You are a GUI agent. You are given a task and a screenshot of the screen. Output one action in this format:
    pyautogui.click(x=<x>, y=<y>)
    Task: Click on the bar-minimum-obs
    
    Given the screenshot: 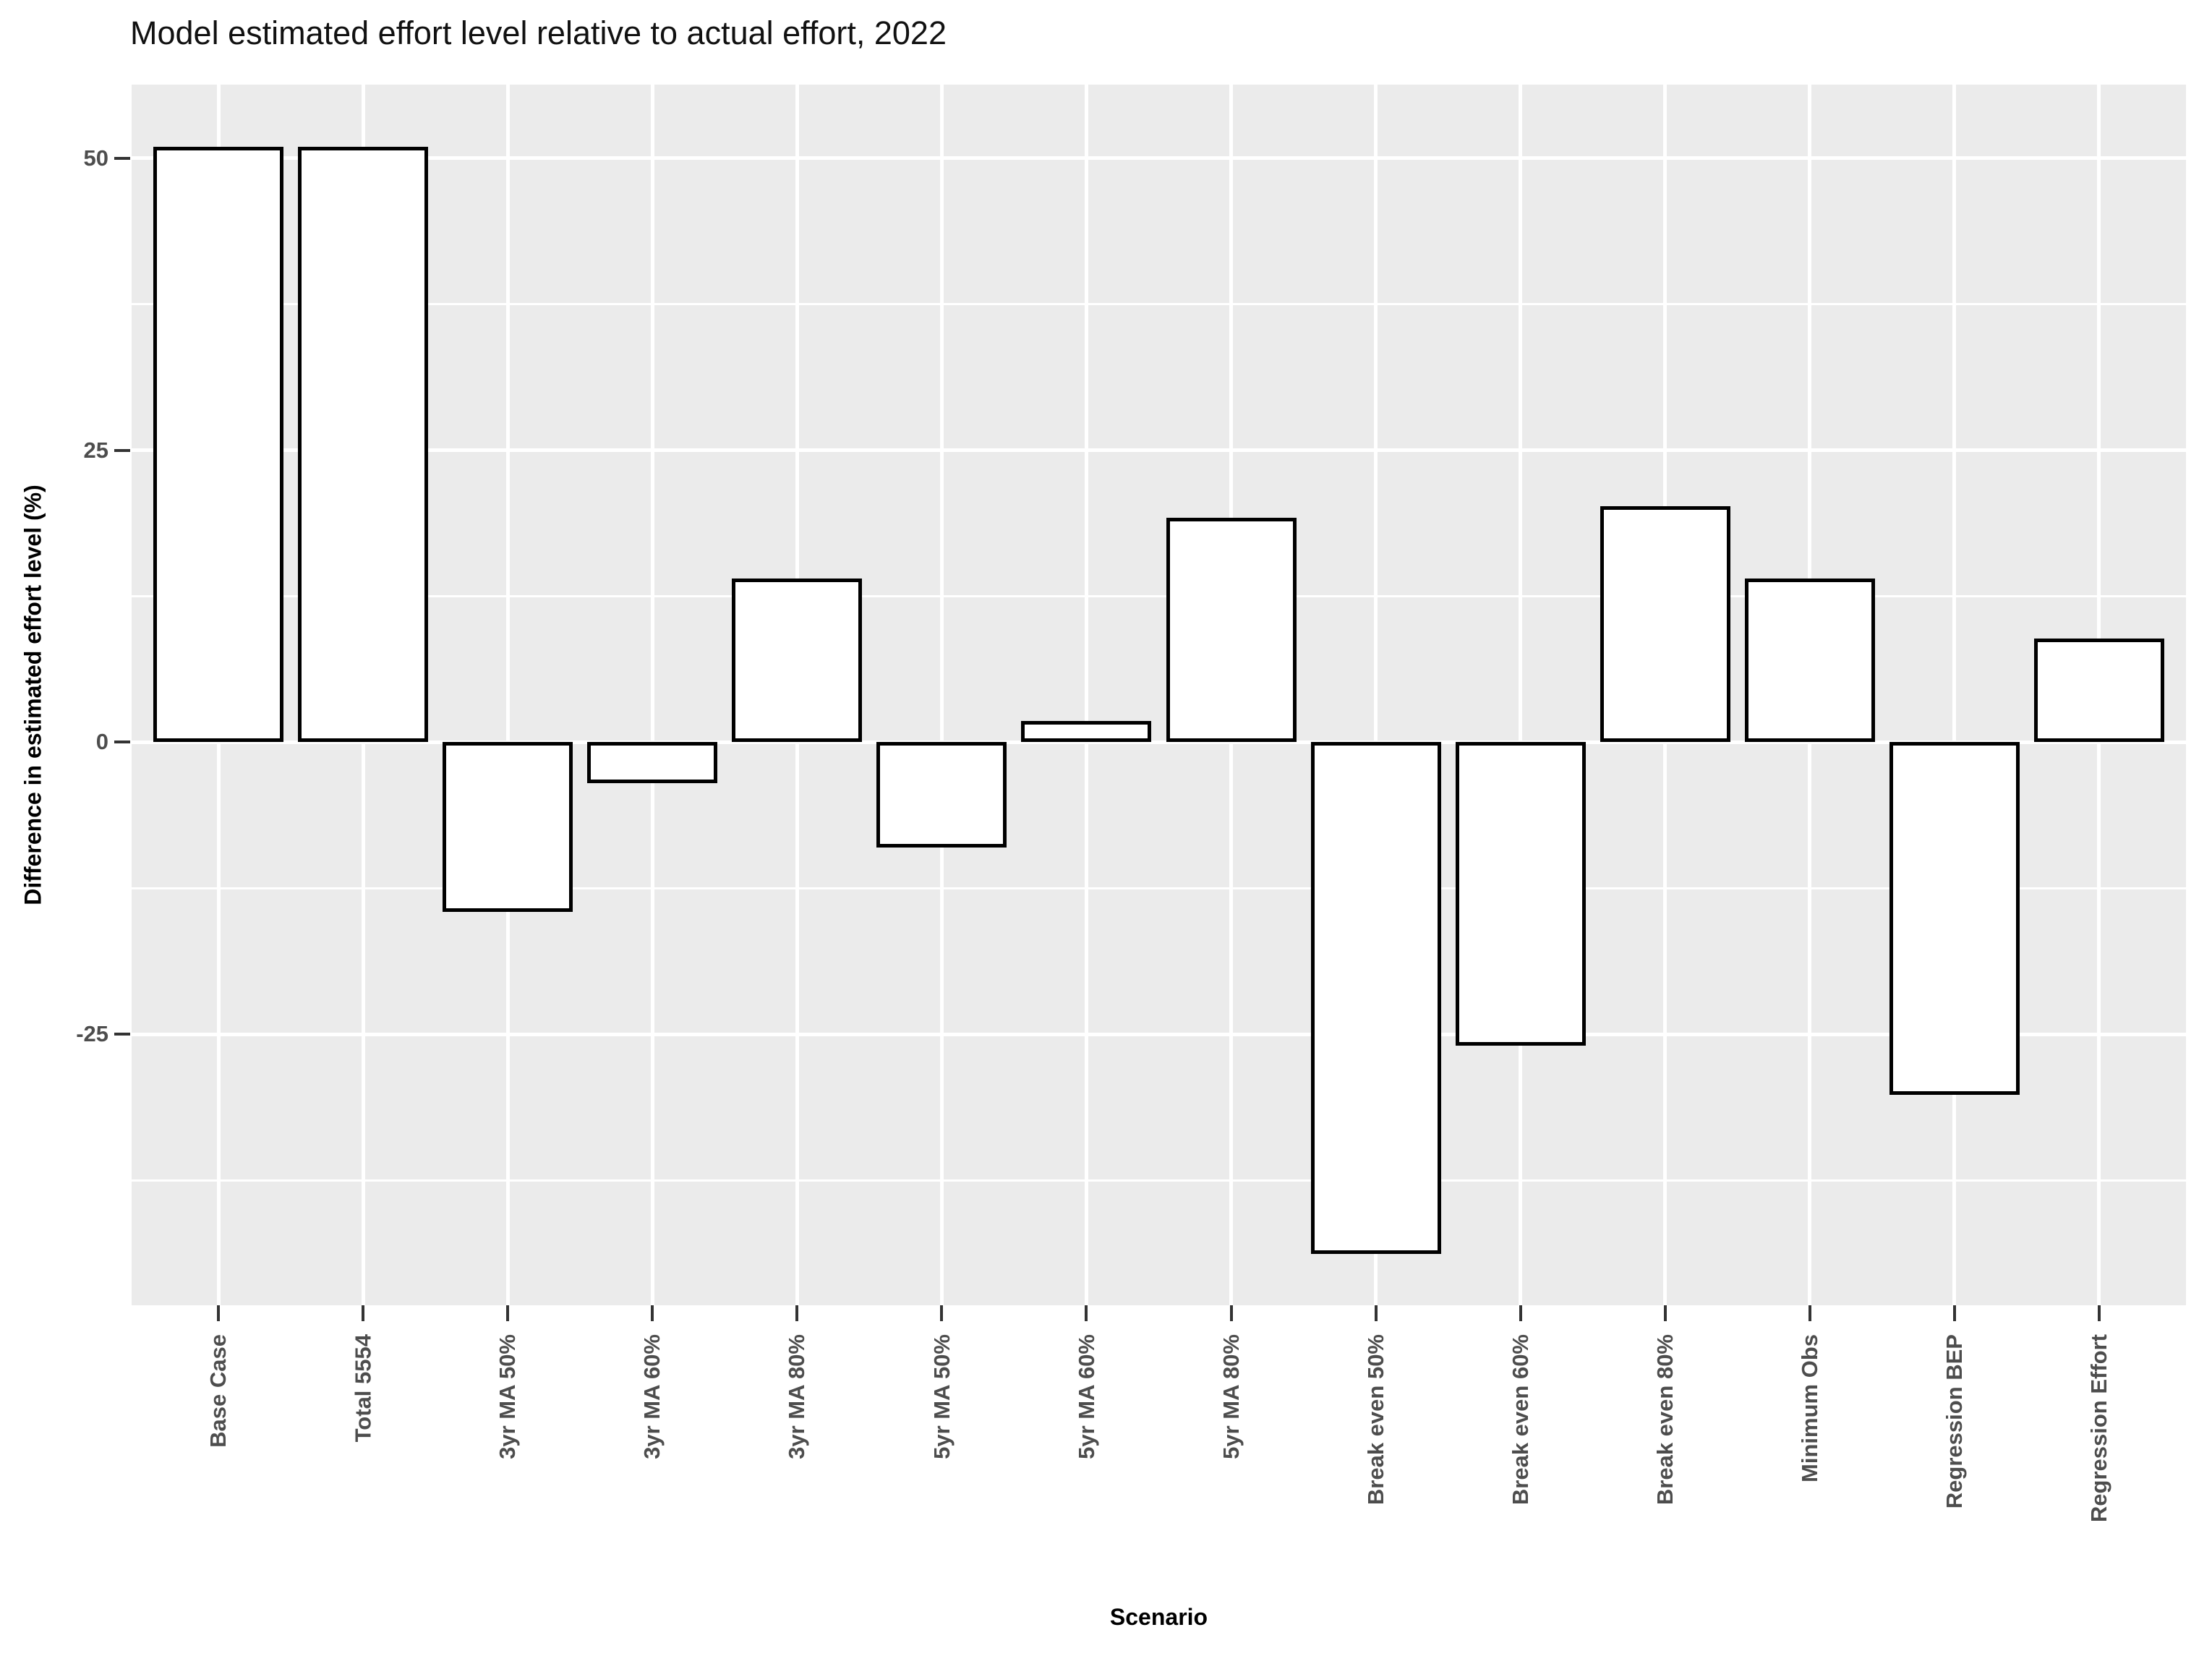 What is the action you would take?
    pyautogui.click(x=1809, y=661)
    